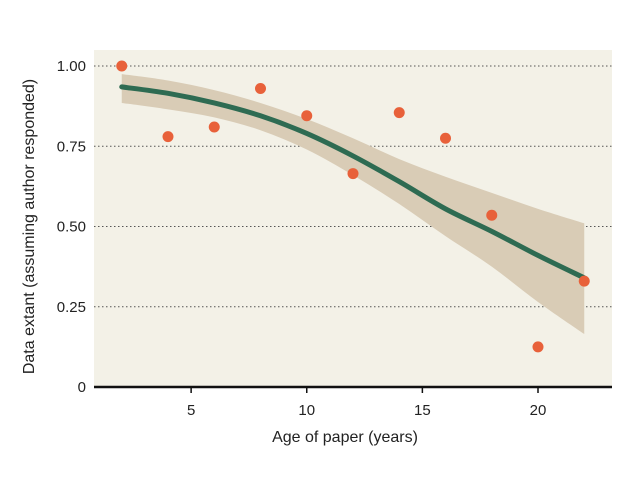 This screenshot has height=480, width=640. What do you see at coordinates (538, 410) in the screenshot?
I see `x-tick-label: 20` at bounding box center [538, 410].